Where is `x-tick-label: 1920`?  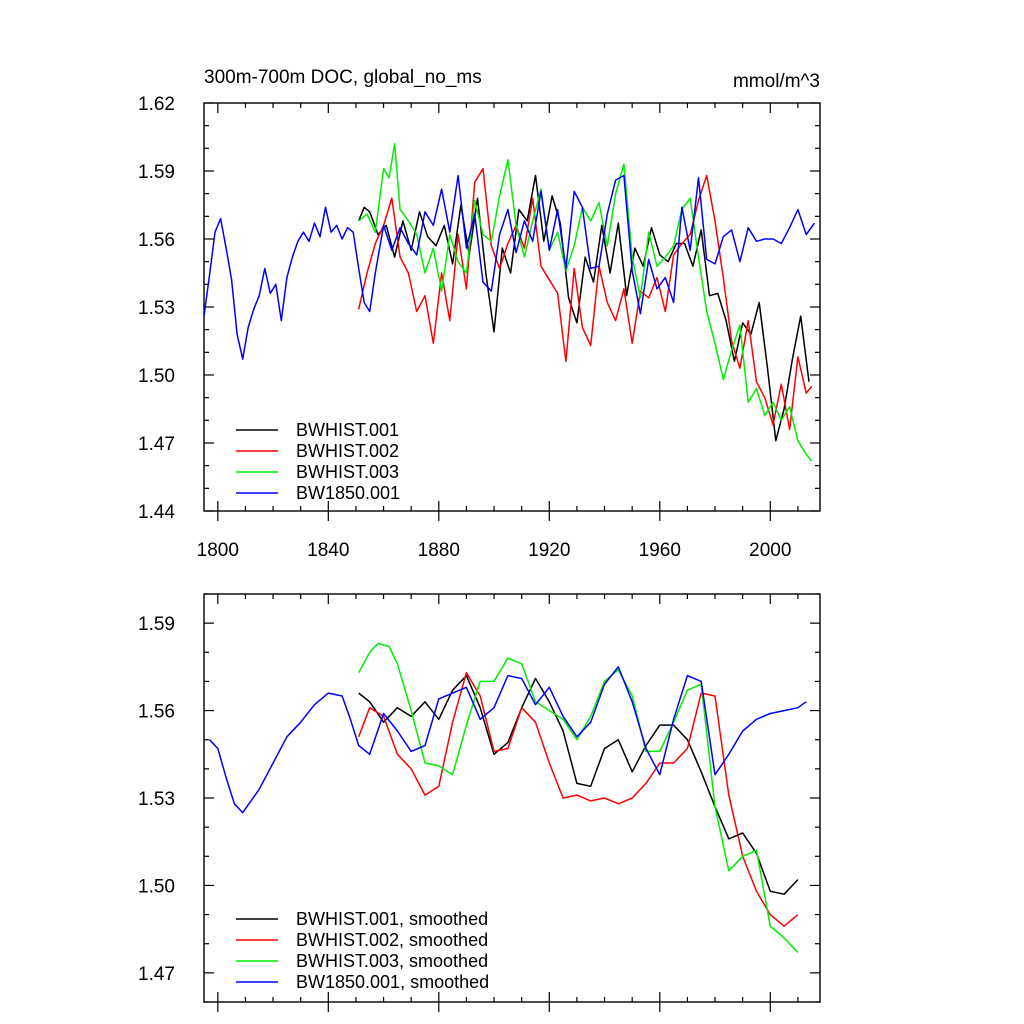 x-tick-label: 1920 is located at coordinates (549, 550).